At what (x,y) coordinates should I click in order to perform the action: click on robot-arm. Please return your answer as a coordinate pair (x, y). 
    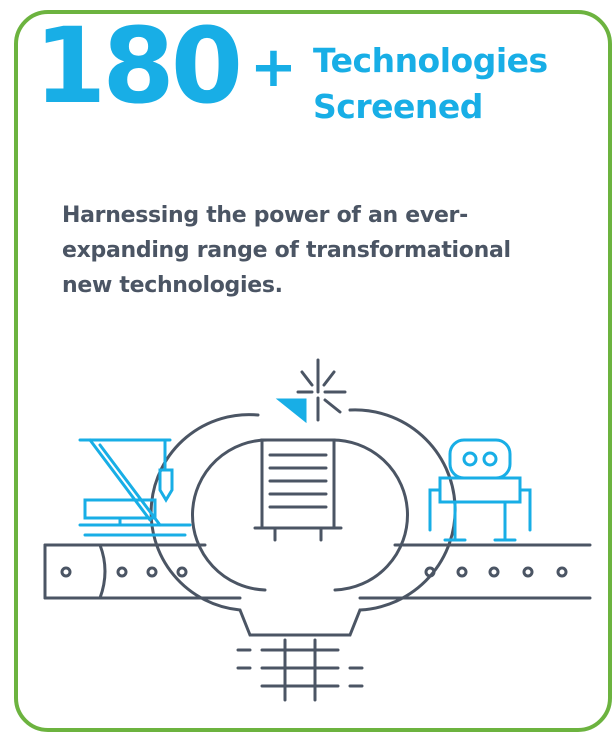
    Looking at the image, I should click on (135, 487).